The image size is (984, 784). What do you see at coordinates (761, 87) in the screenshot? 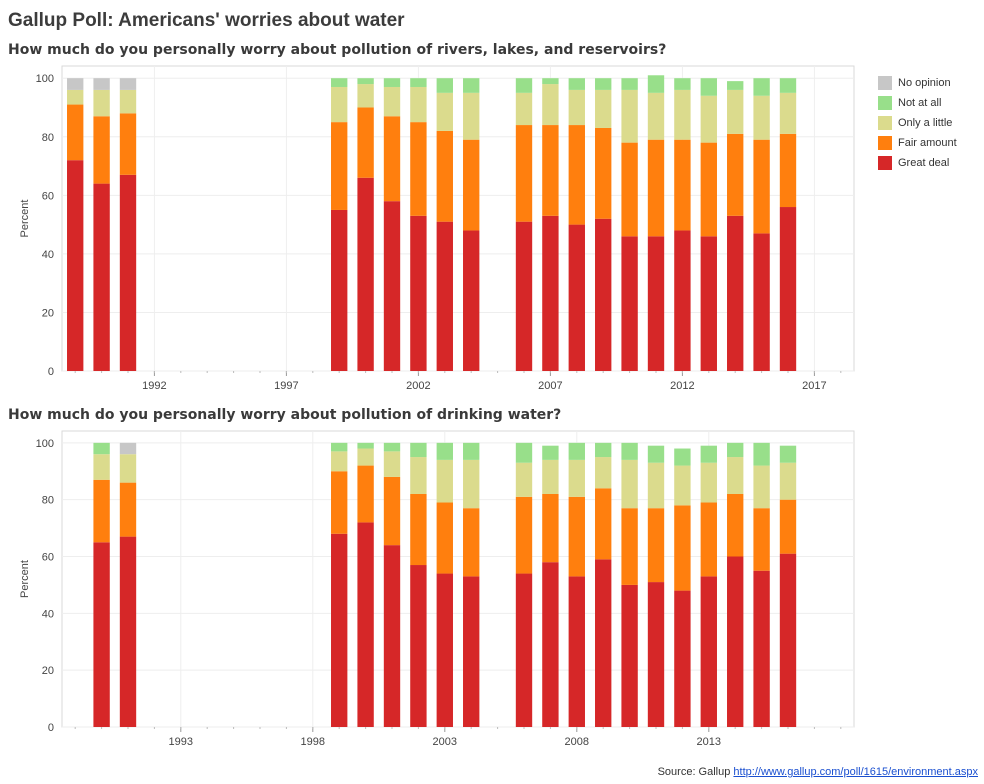
I see `bar-not-at-all-2015` at bounding box center [761, 87].